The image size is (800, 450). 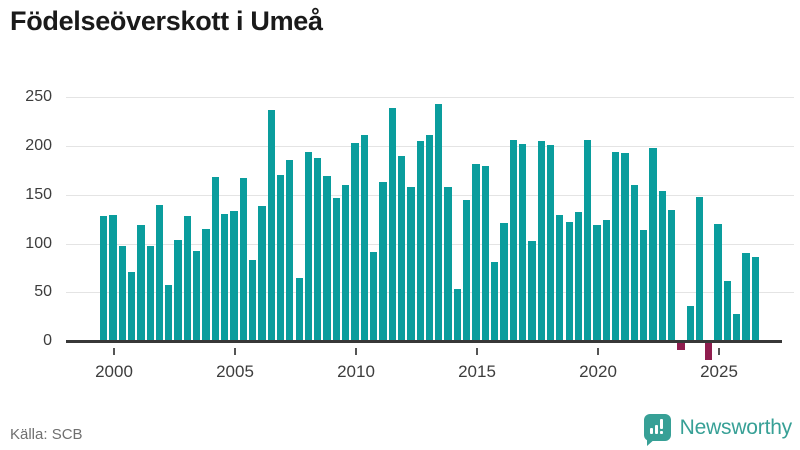 What do you see at coordinates (598, 371) in the screenshot?
I see `x-axis-tick-label: 2020` at bounding box center [598, 371].